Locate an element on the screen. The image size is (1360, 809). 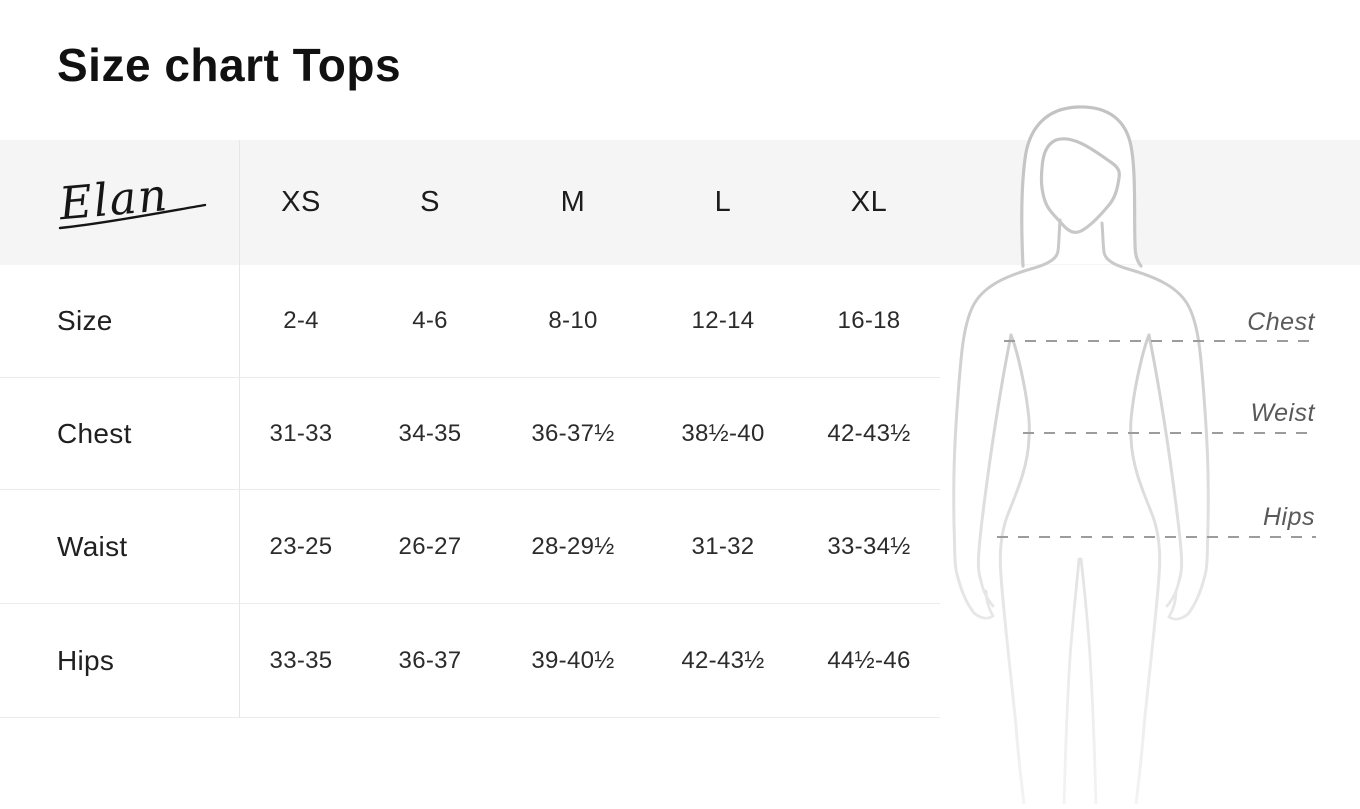
brand-logo: Elan is located at coordinates (132, 198).